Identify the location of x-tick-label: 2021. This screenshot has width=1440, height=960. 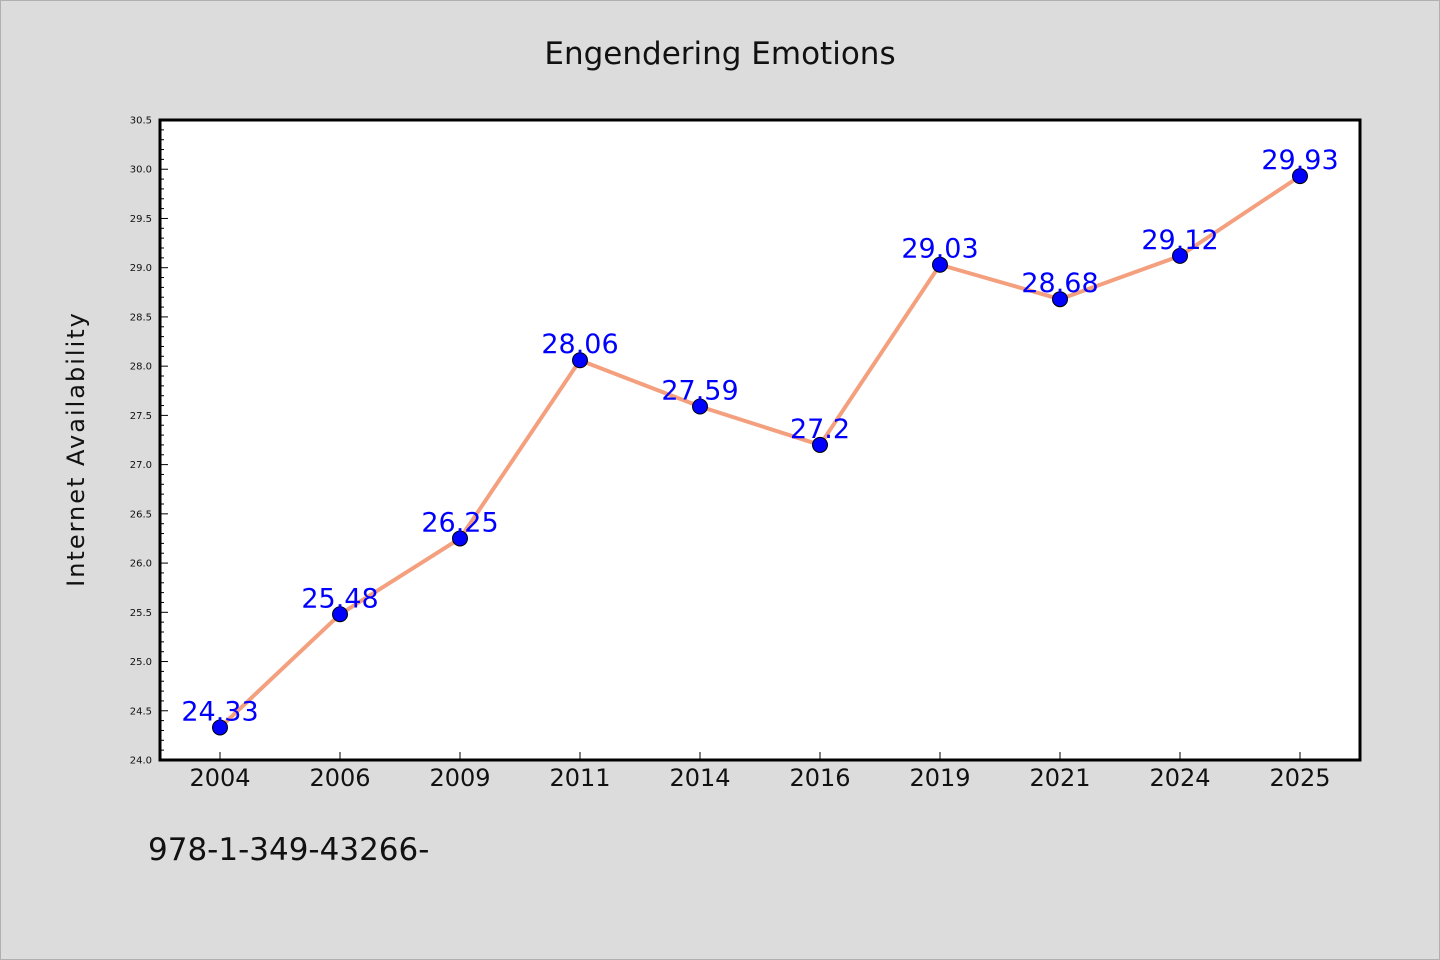
(1059, 778).